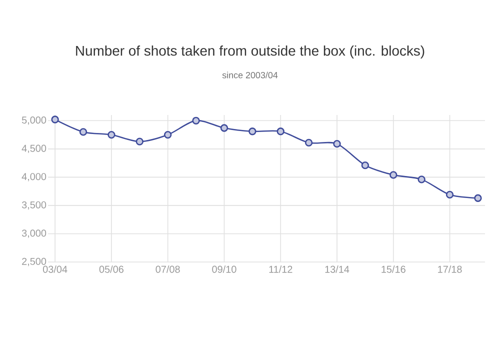 The image size is (500, 362). Describe the element at coordinates (34, 234) in the screenshot. I see `y-tick-label: 3,000` at that location.